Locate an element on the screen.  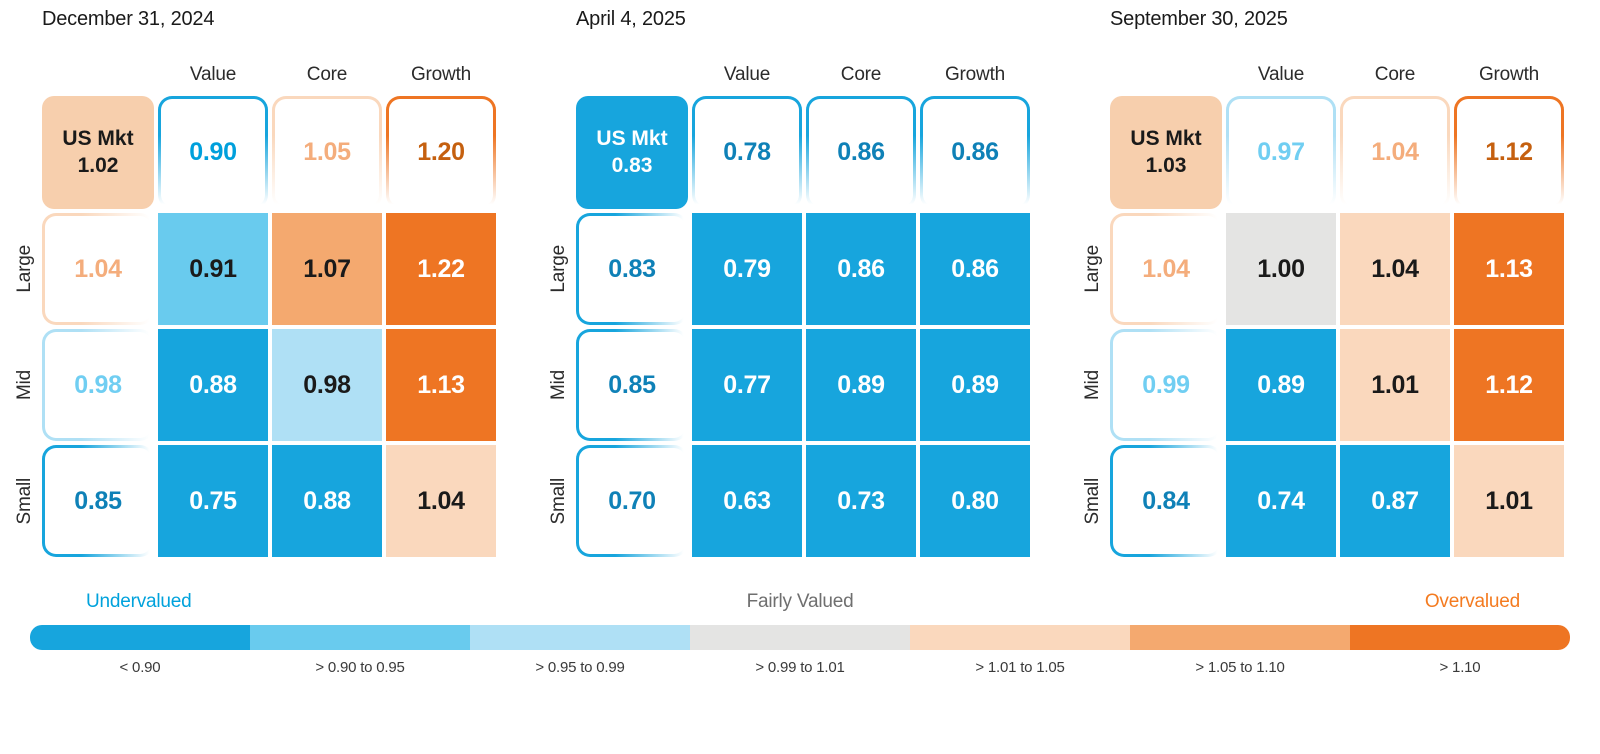
heat-cell-large-growth: 1.22 is located at coordinates (441, 269).